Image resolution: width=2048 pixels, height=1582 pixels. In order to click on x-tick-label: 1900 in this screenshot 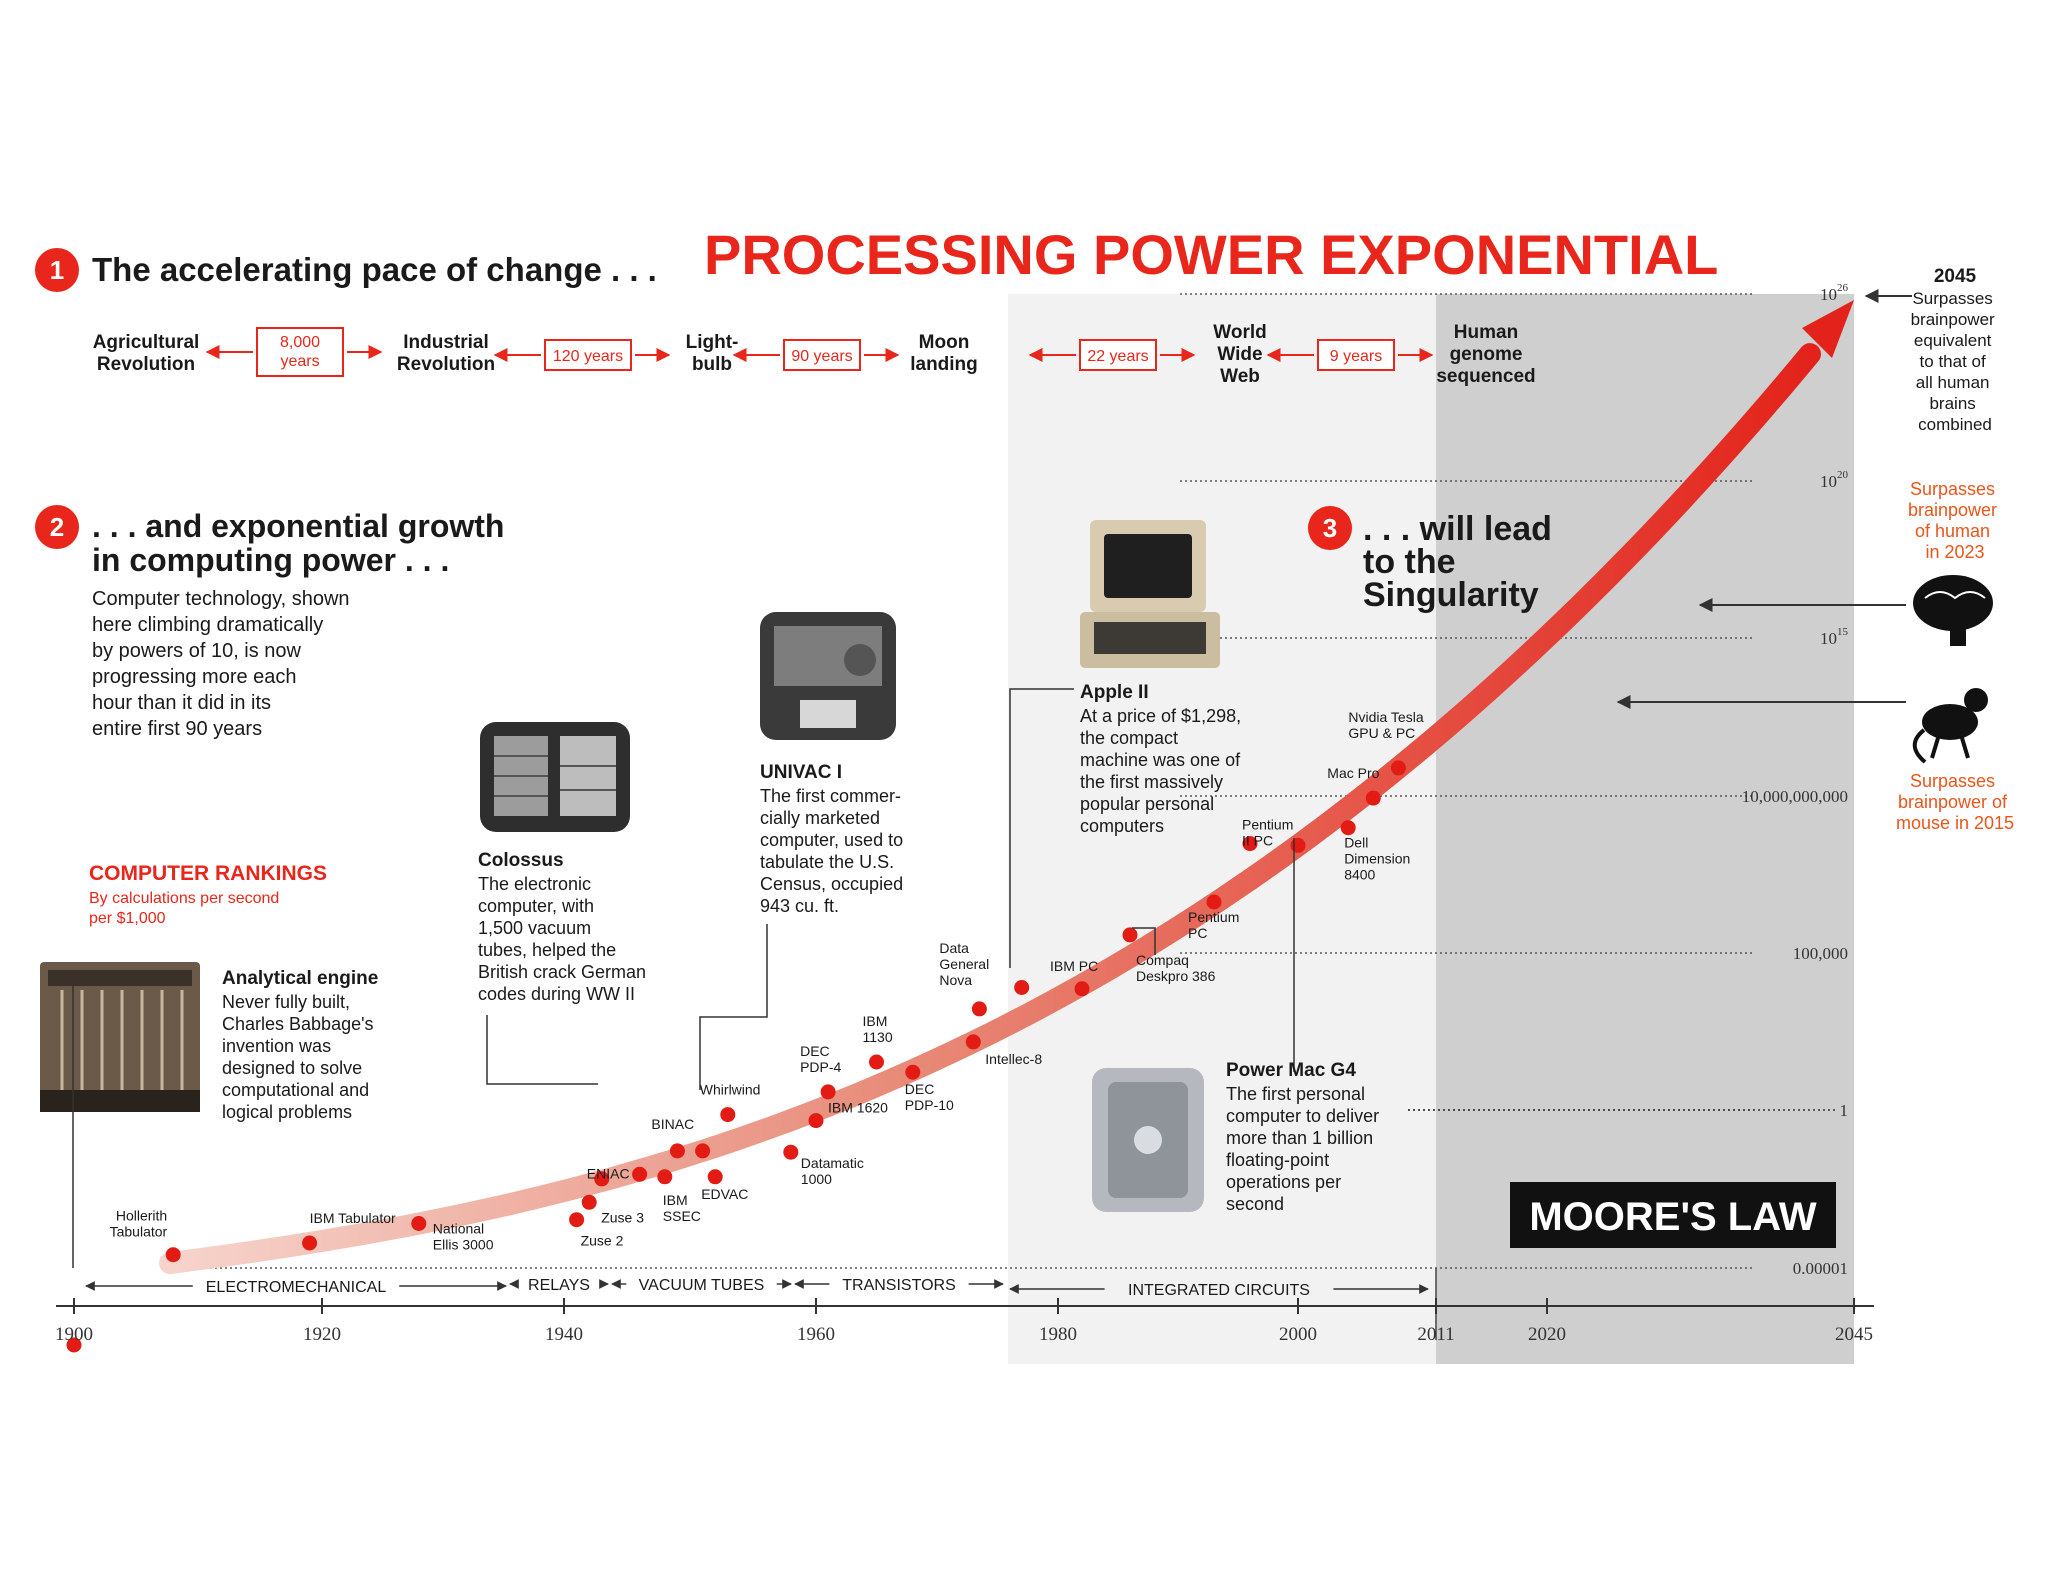, I will do `click(74, 1334)`.